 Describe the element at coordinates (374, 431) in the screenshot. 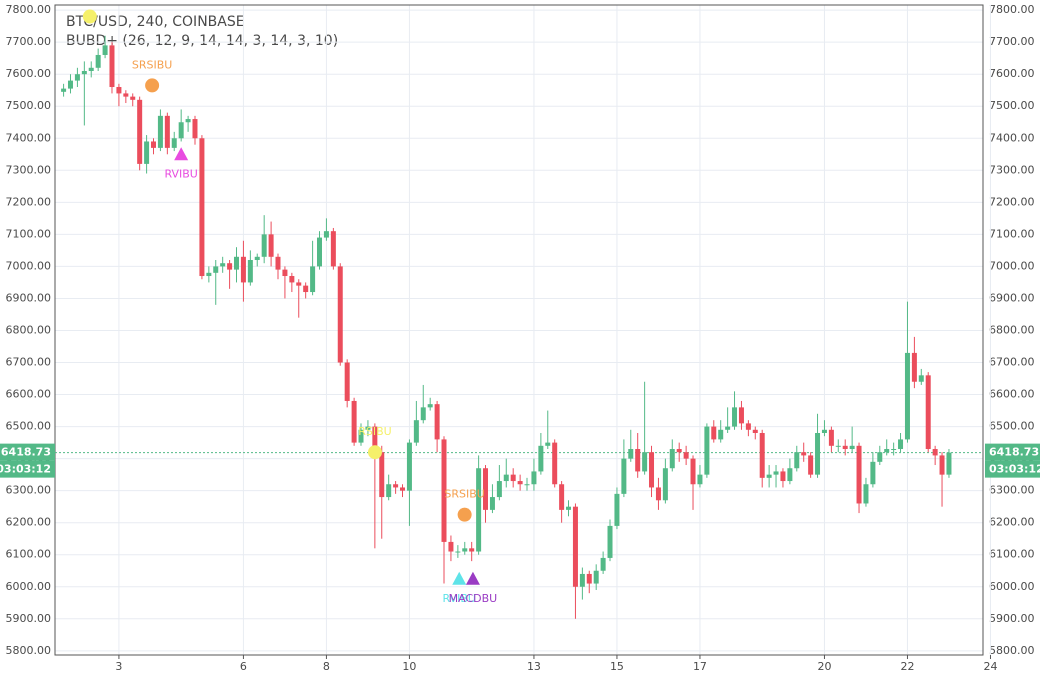

I see `signal-label: RSIBU` at that location.